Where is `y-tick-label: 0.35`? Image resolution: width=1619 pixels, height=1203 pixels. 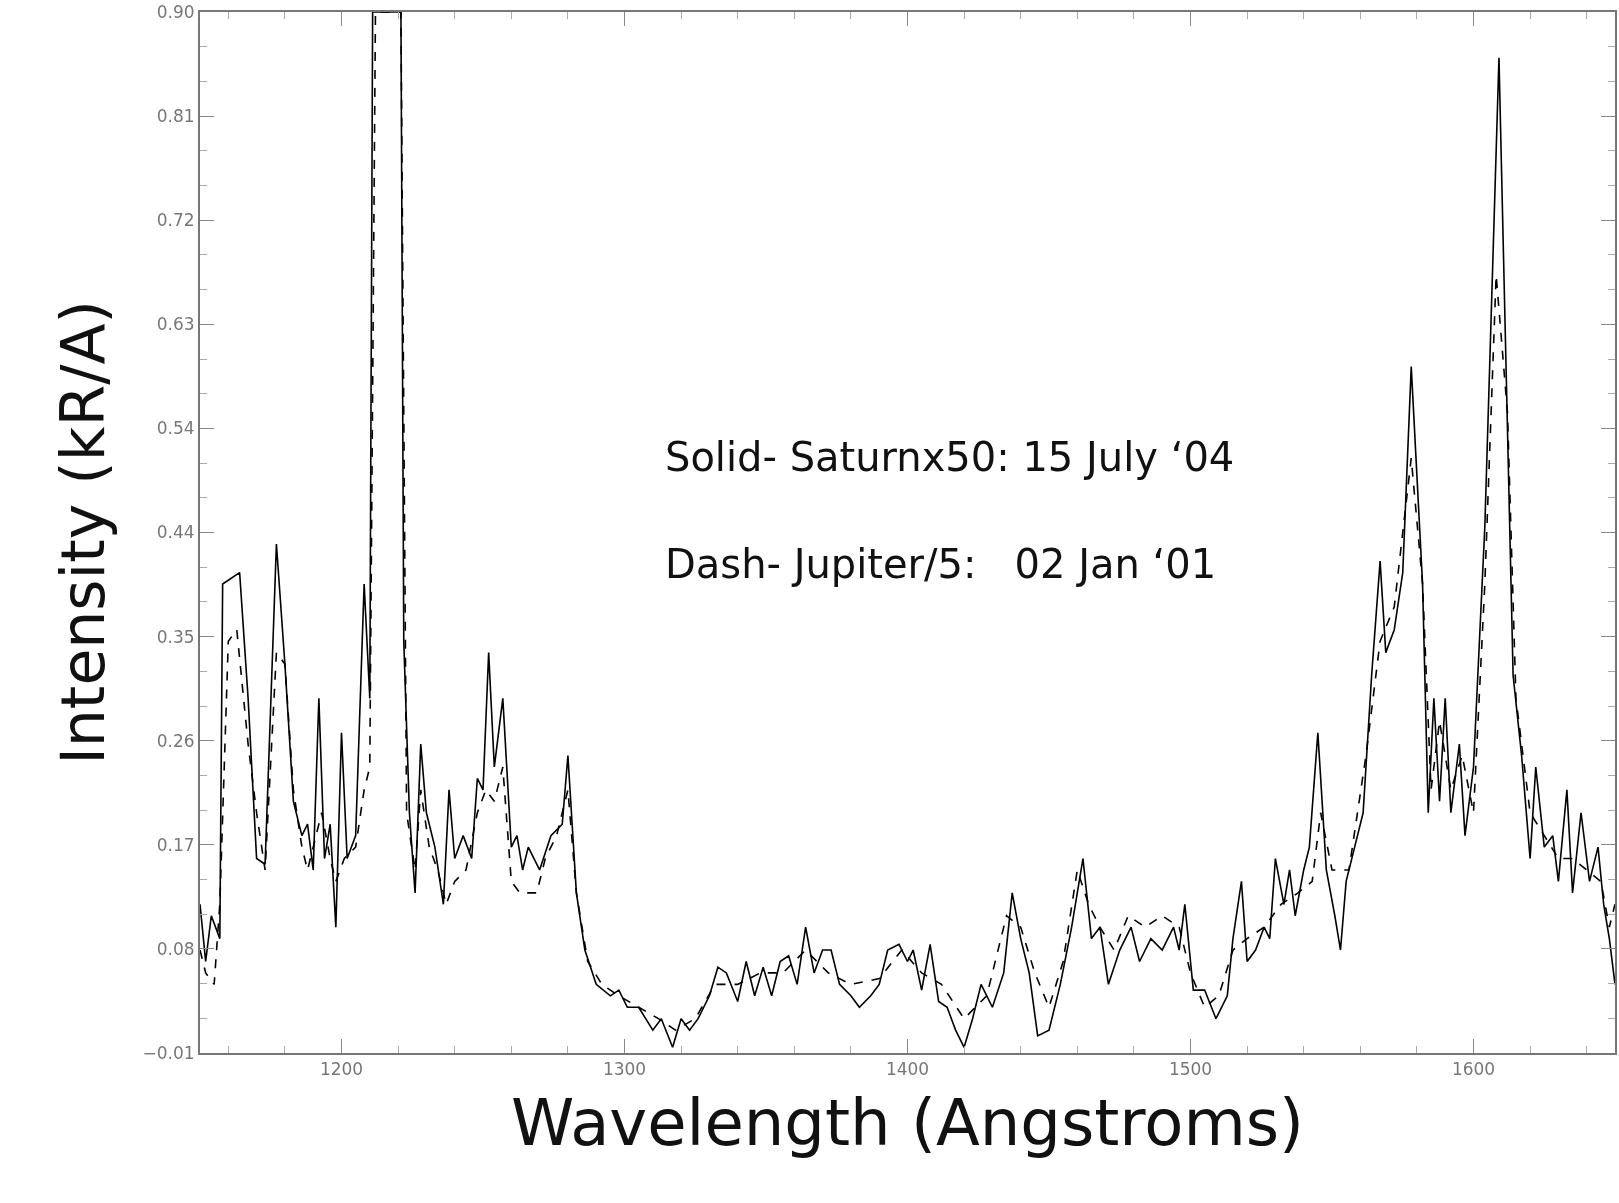 y-tick-label: 0.35 is located at coordinates (175, 636).